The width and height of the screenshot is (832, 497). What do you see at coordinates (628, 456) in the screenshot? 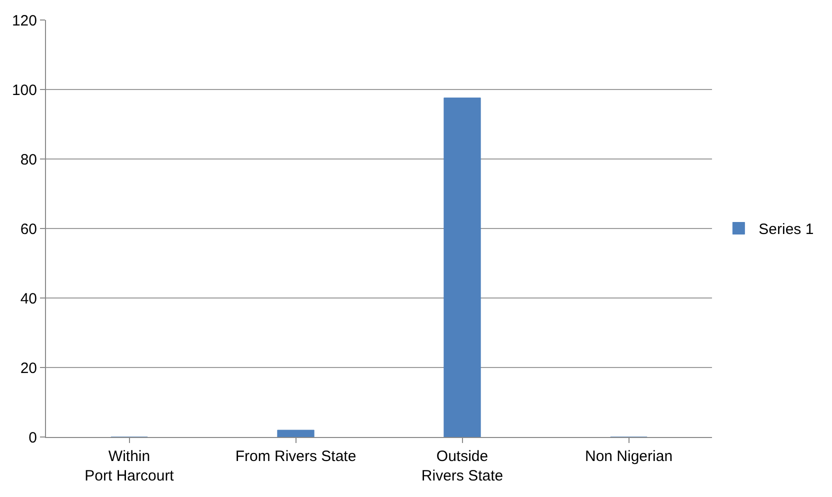
I see `x-tick-label: Non Nigerian` at bounding box center [628, 456].